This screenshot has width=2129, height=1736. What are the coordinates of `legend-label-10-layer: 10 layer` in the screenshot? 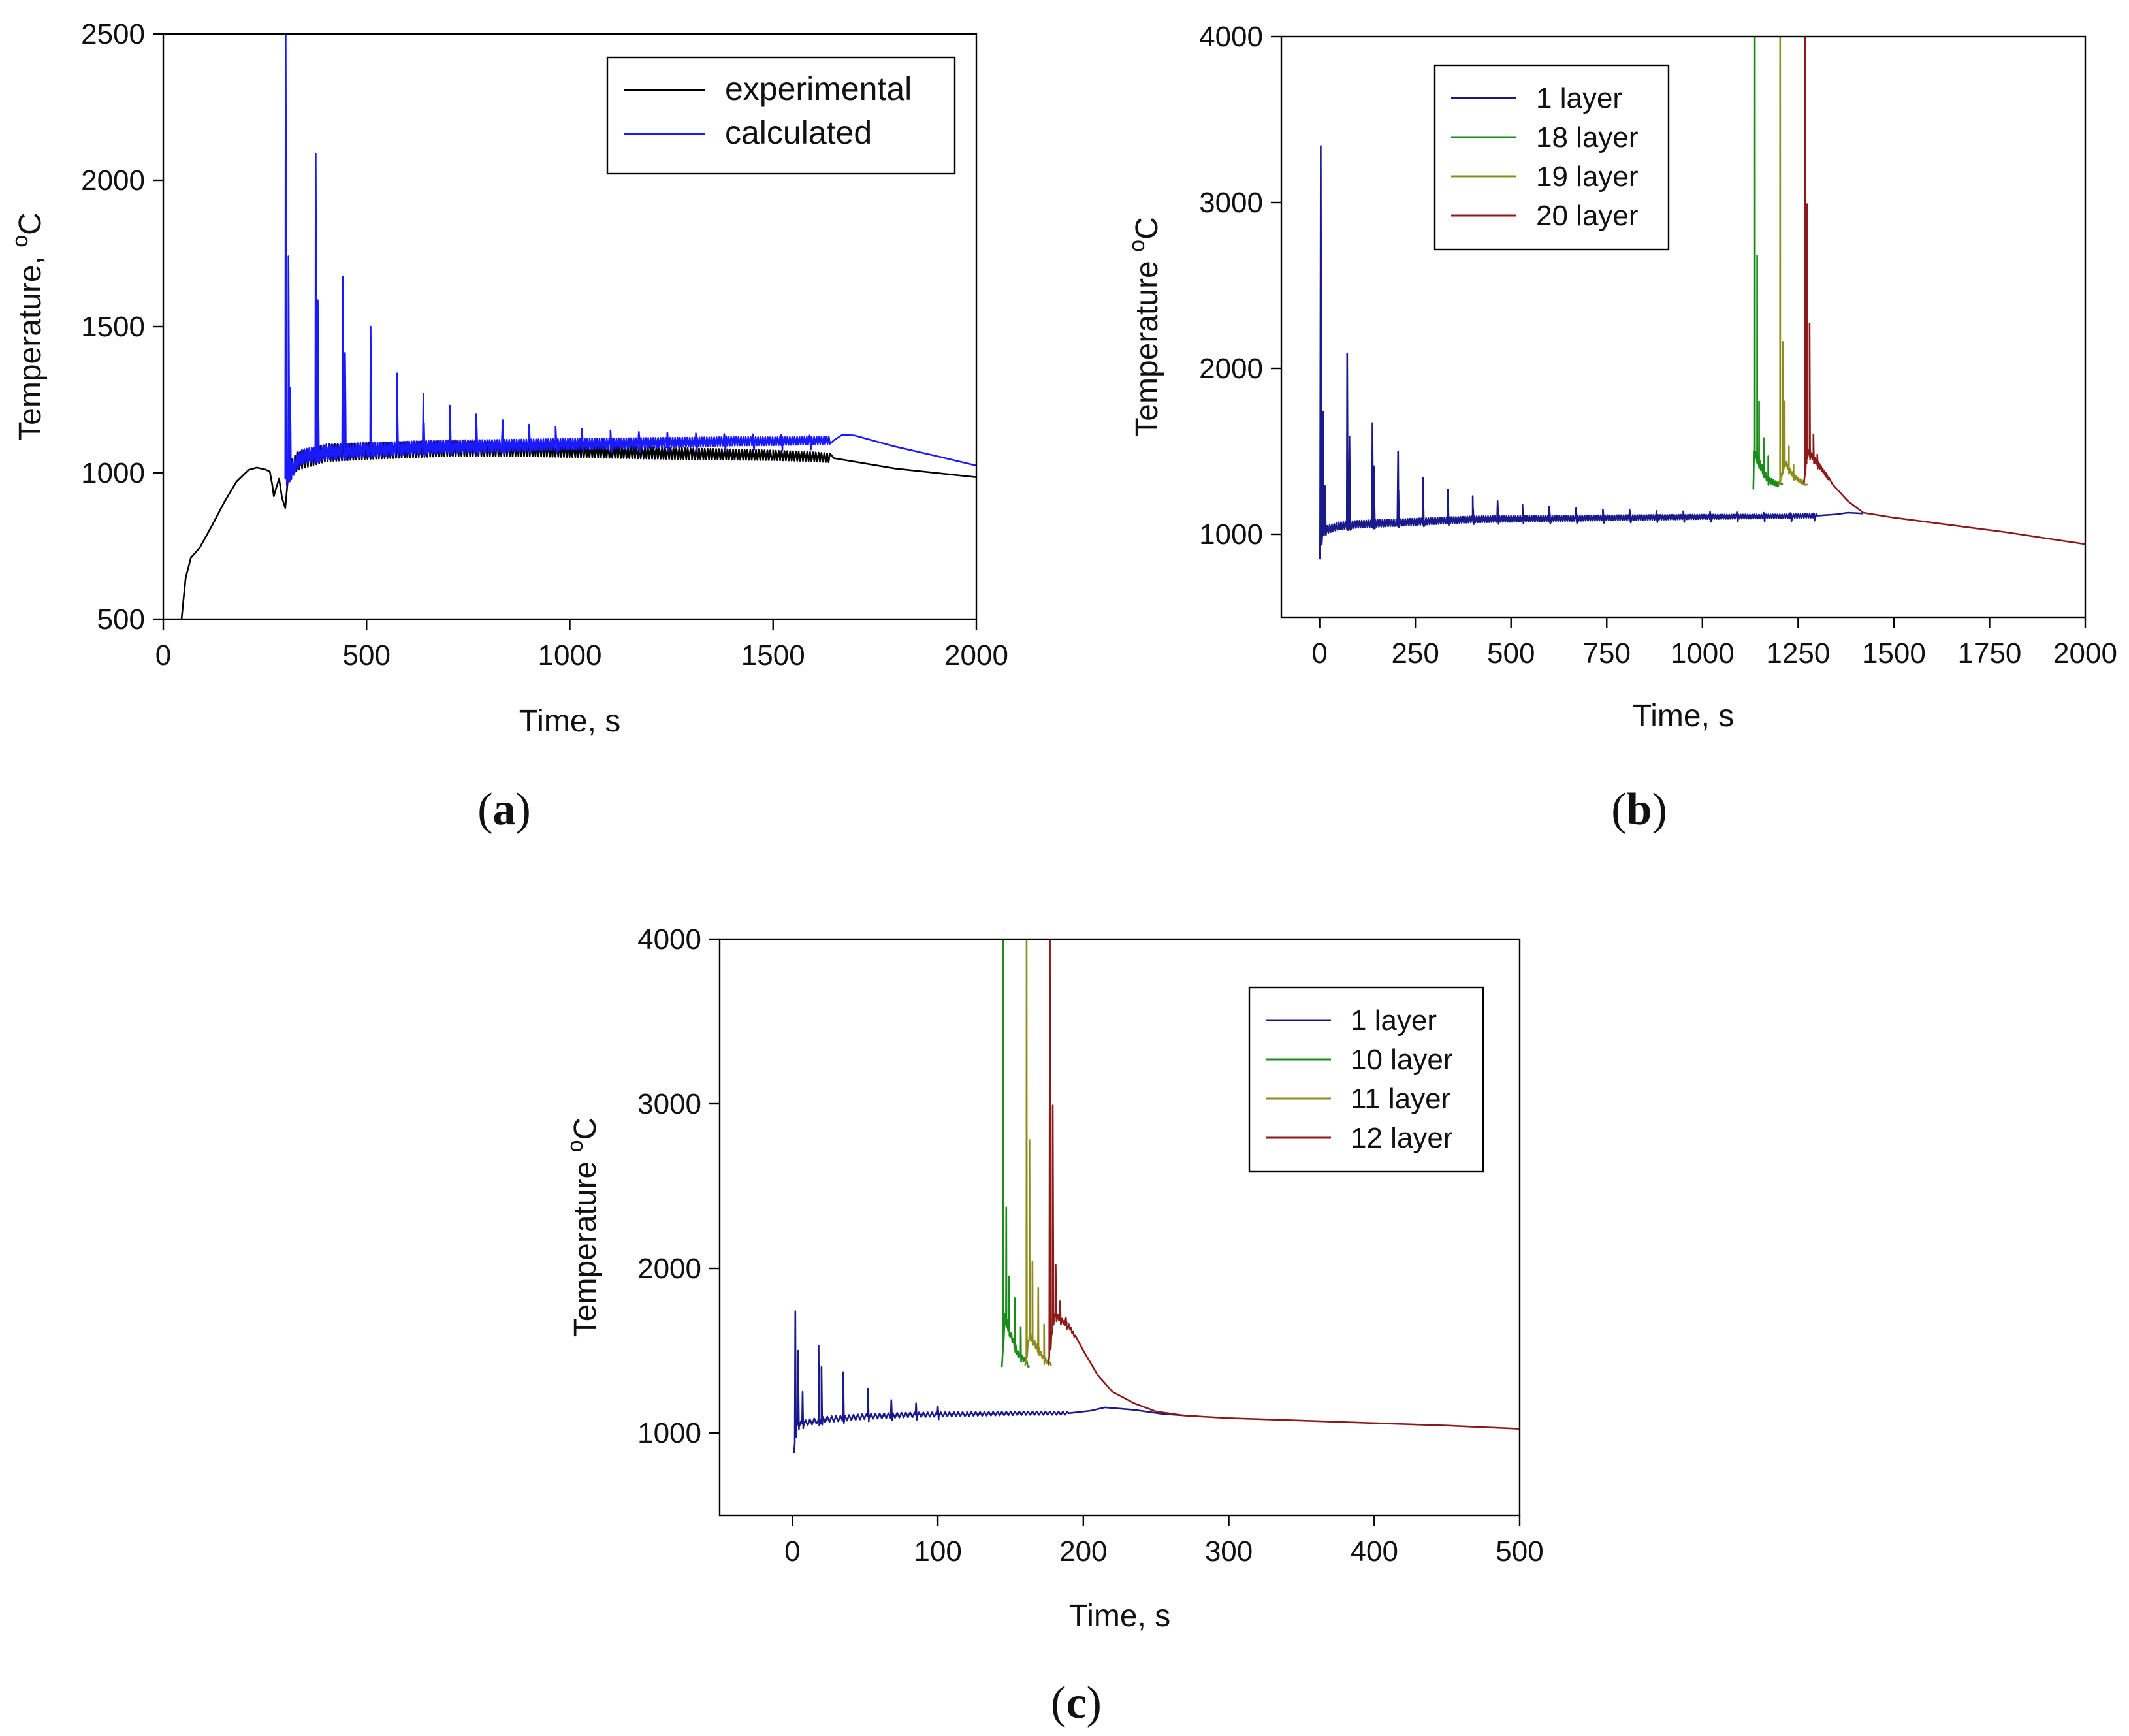 It's located at (1402, 1060).